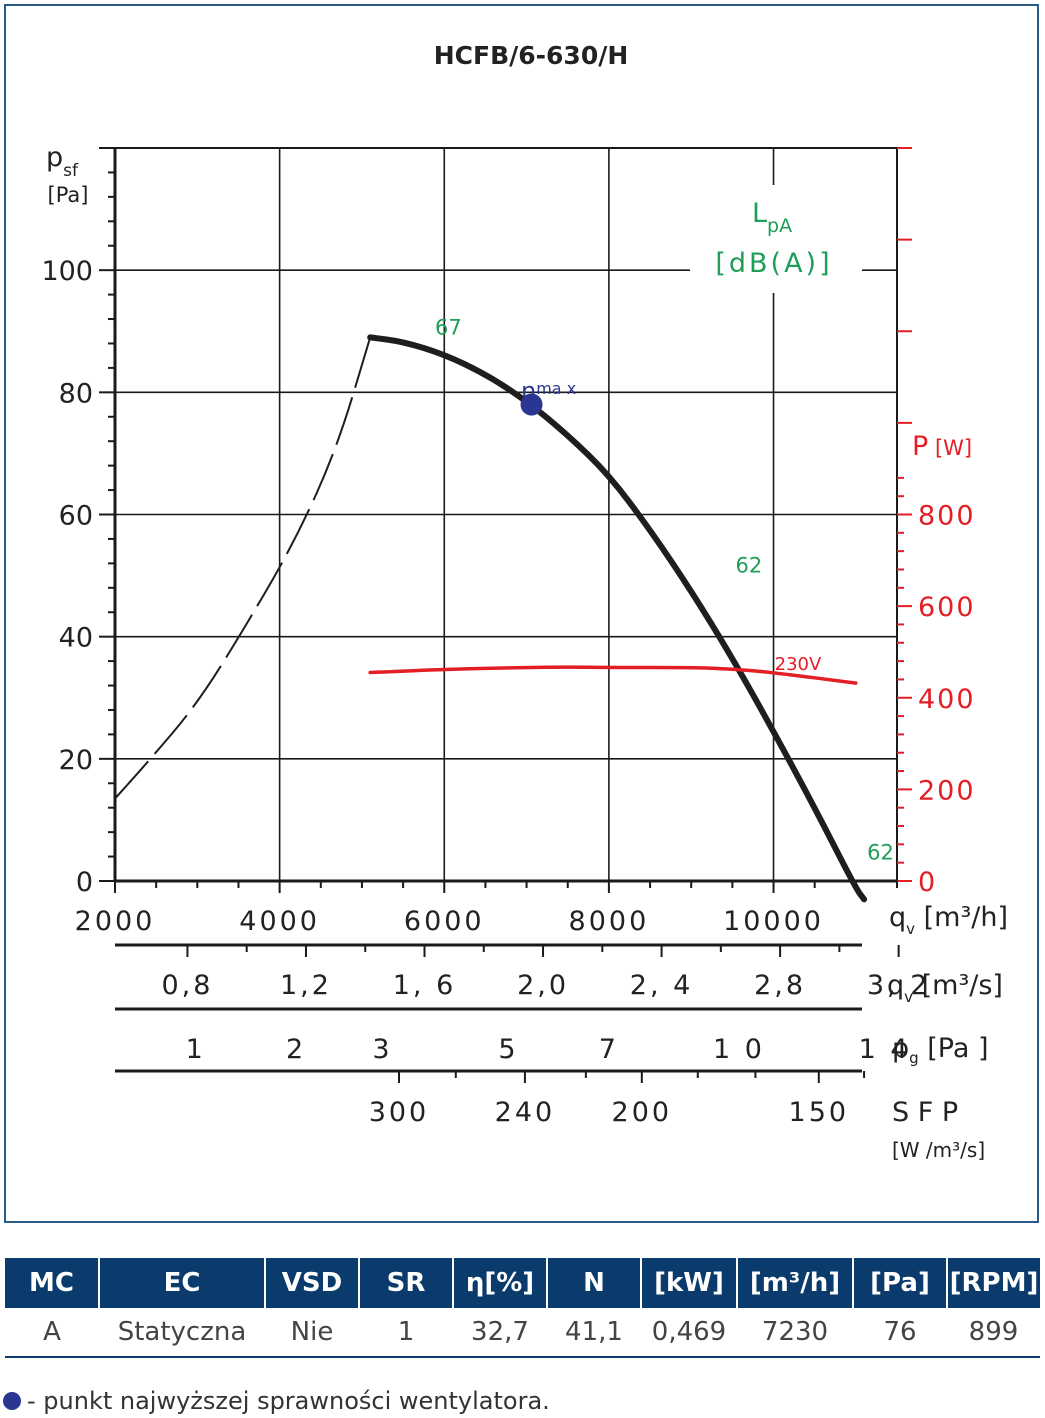 The height and width of the screenshot is (1418, 1045). Describe the element at coordinates (947, 516) in the screenshot. I see `right-tick-label-4: 800` at that location.